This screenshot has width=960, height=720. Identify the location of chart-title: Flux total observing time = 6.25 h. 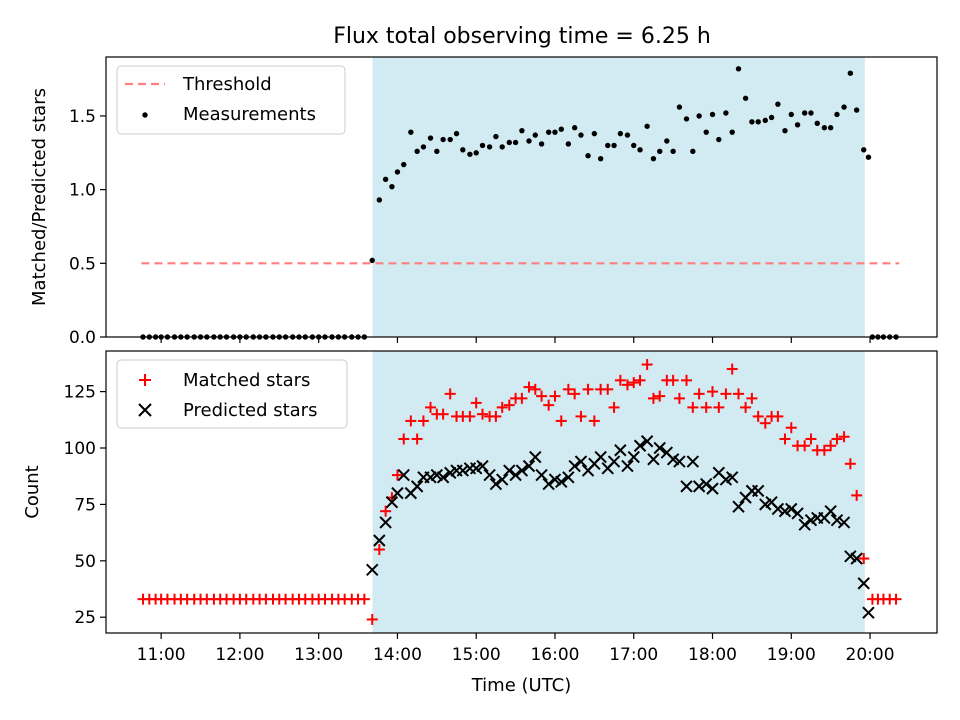
(522, 36).